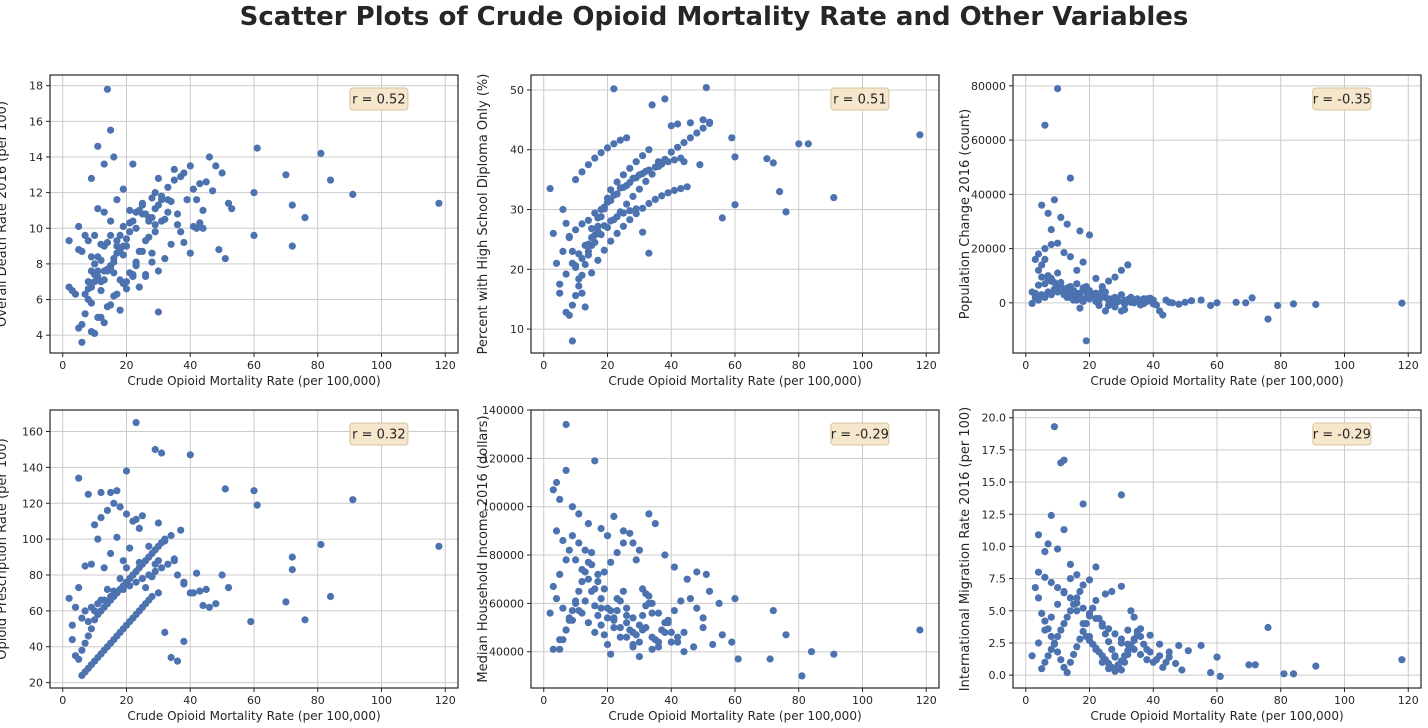 This screenshot has height=728, width=1428. What do you see at coordinates (36, 611) in the screenshot?
I see `y-tick-label: 60` at bounding box center [36, 611].